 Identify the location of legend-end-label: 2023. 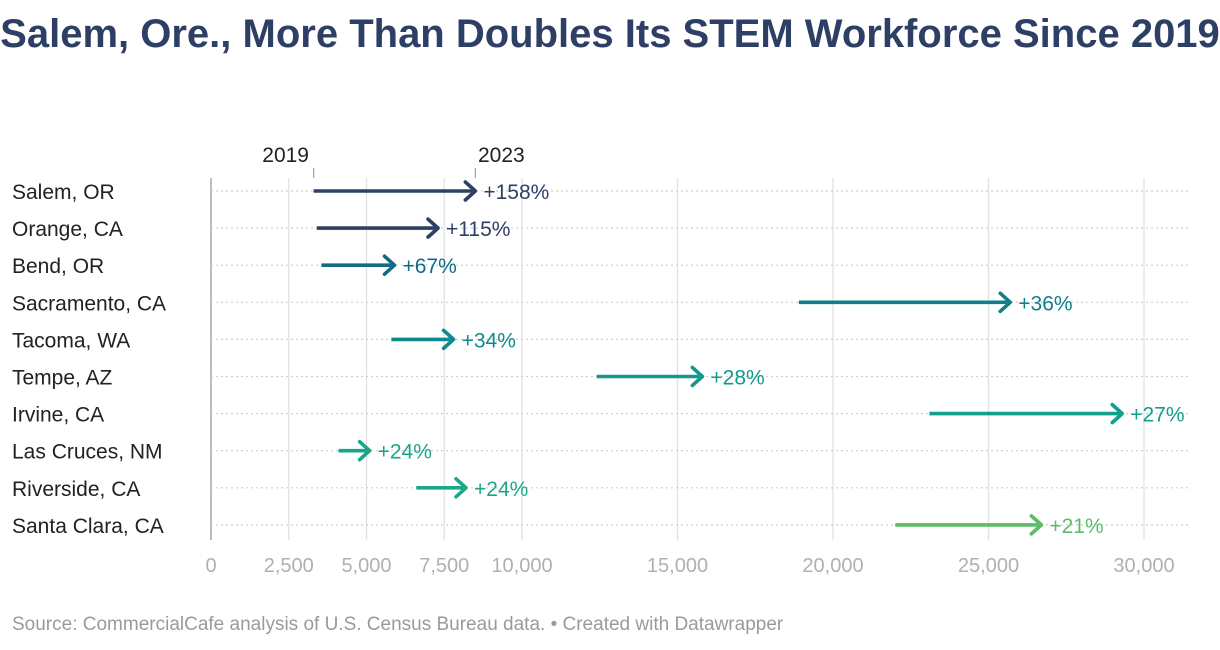
(501, 155).